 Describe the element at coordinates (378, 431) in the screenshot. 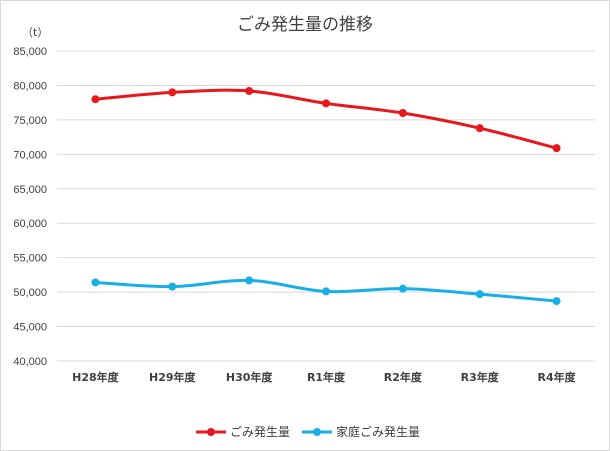

I see `legend-label-2: 家庭ごみ発生量` at that location.